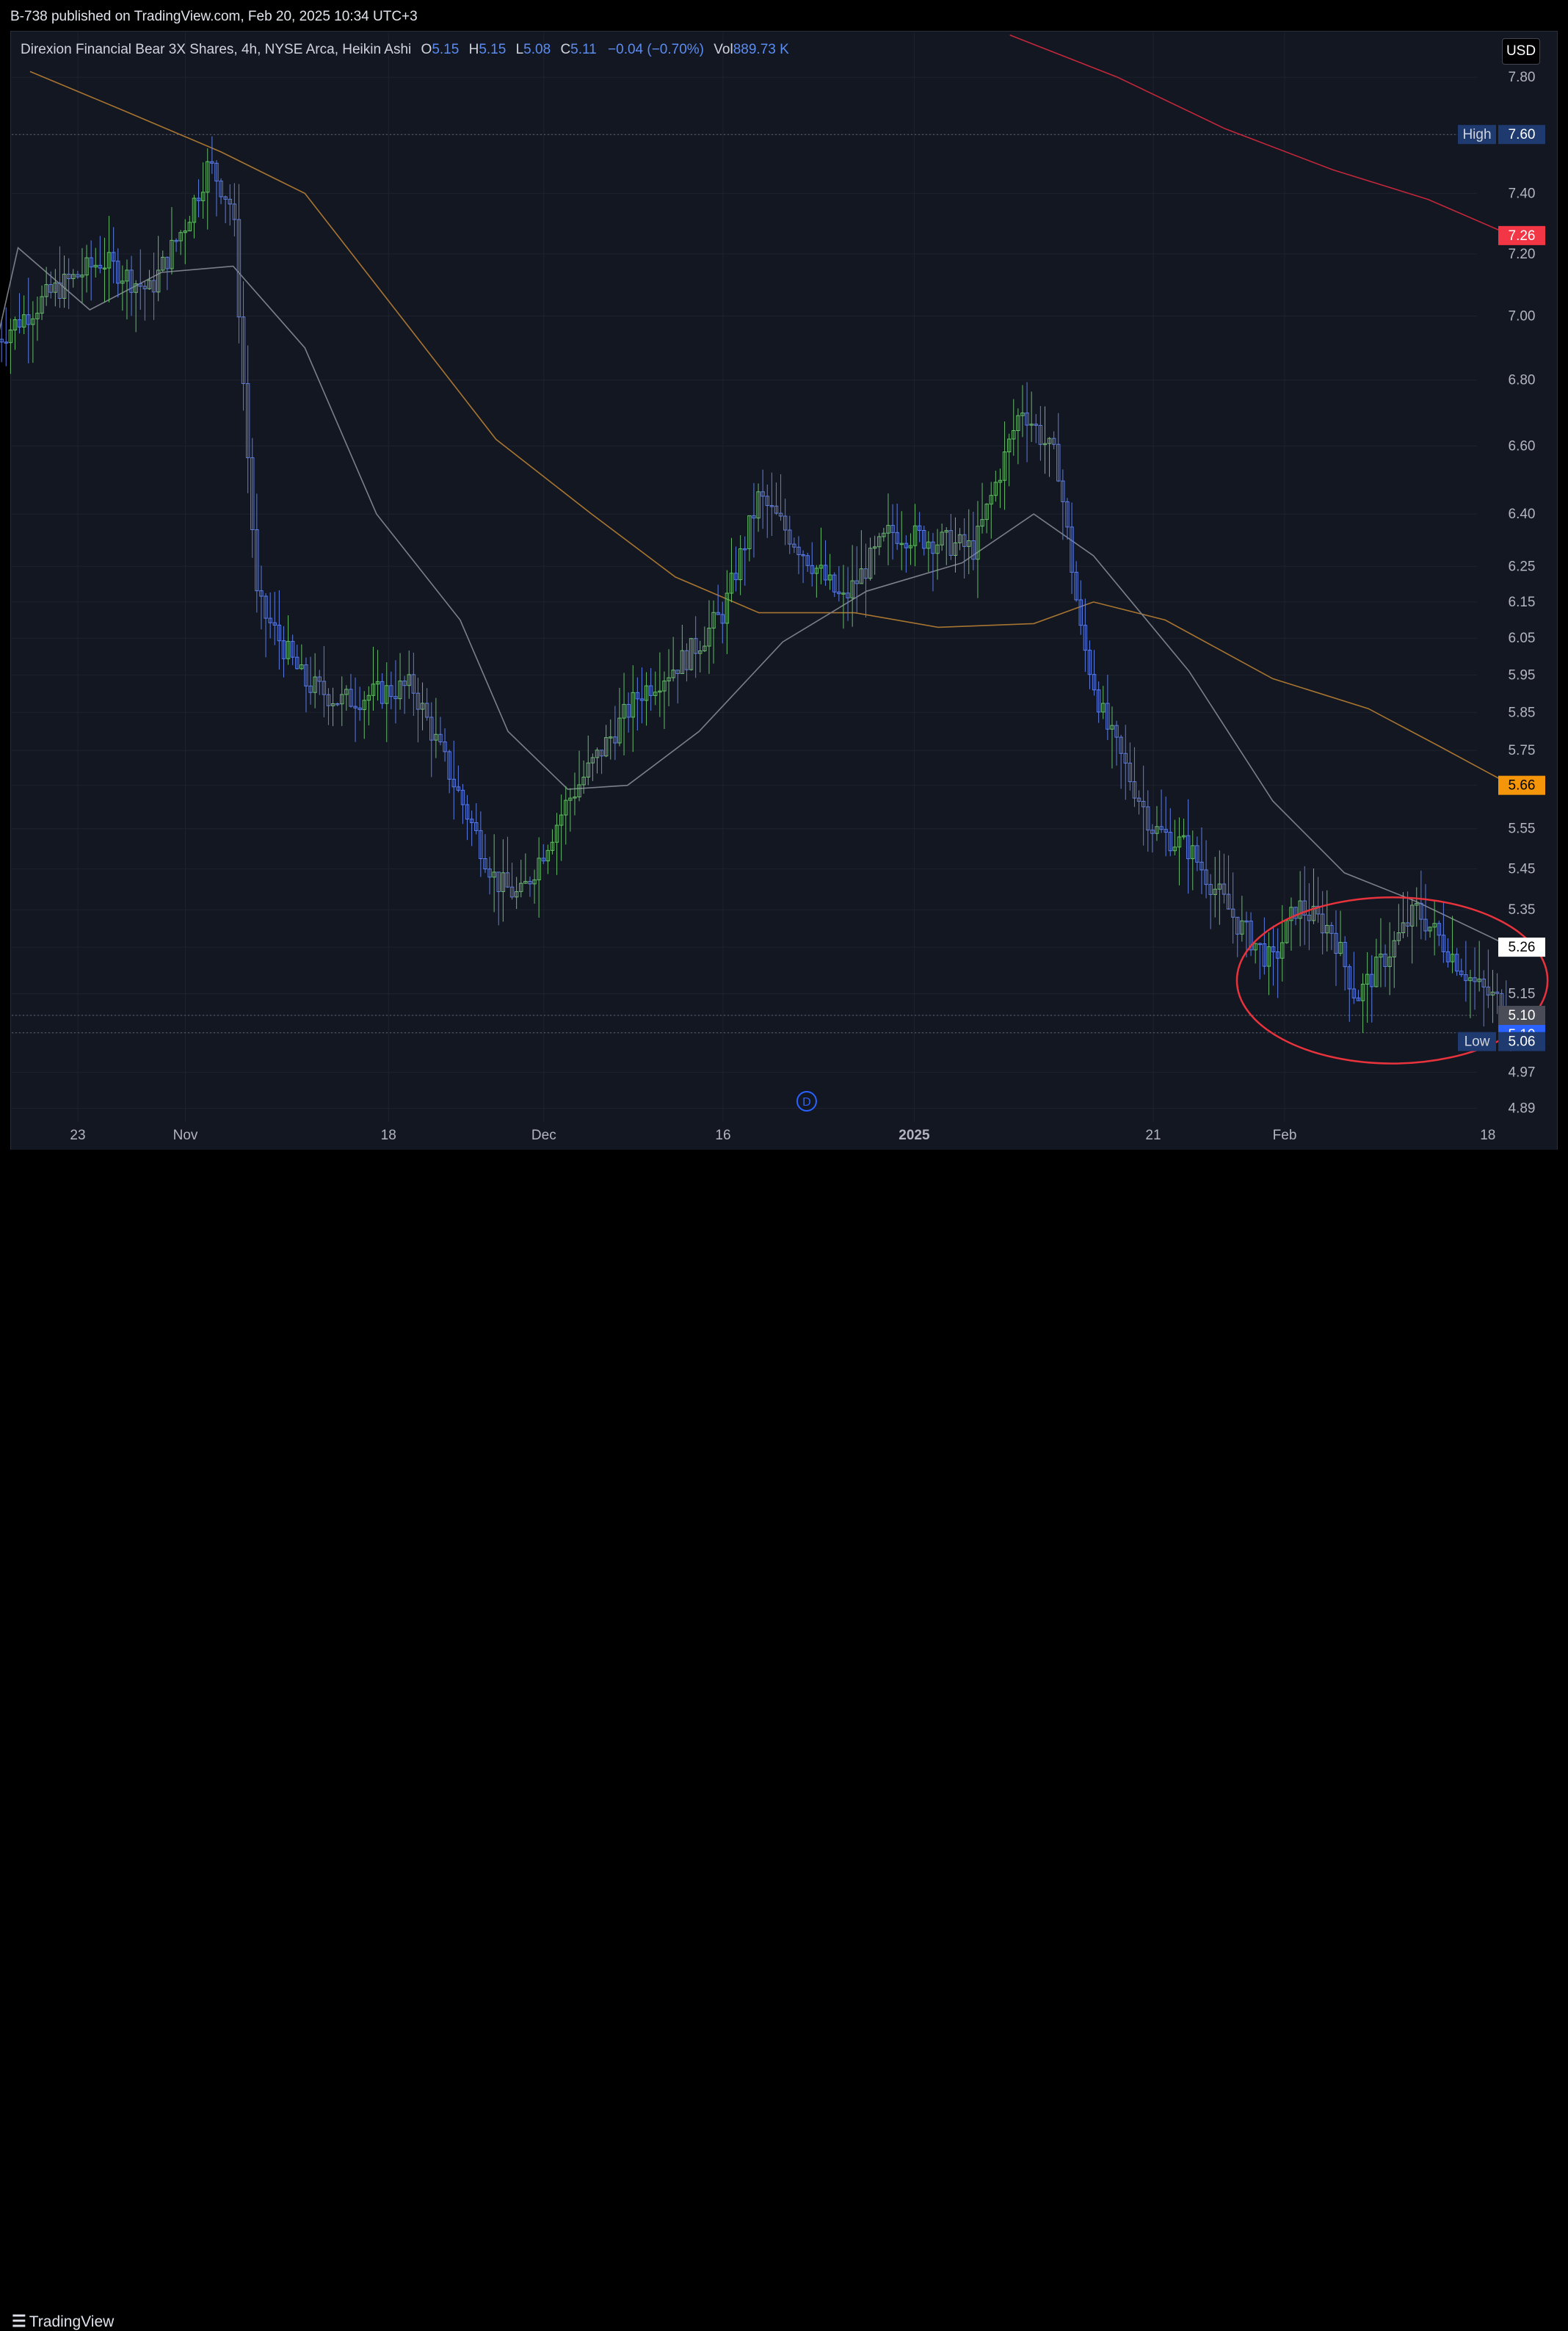 Image resolution: width=1568 pixels, height=2331 pixels. Describe the element at coordinates (1153, 1135) in the screenshot. I see `x-axis-tick-label: 21` at that location.